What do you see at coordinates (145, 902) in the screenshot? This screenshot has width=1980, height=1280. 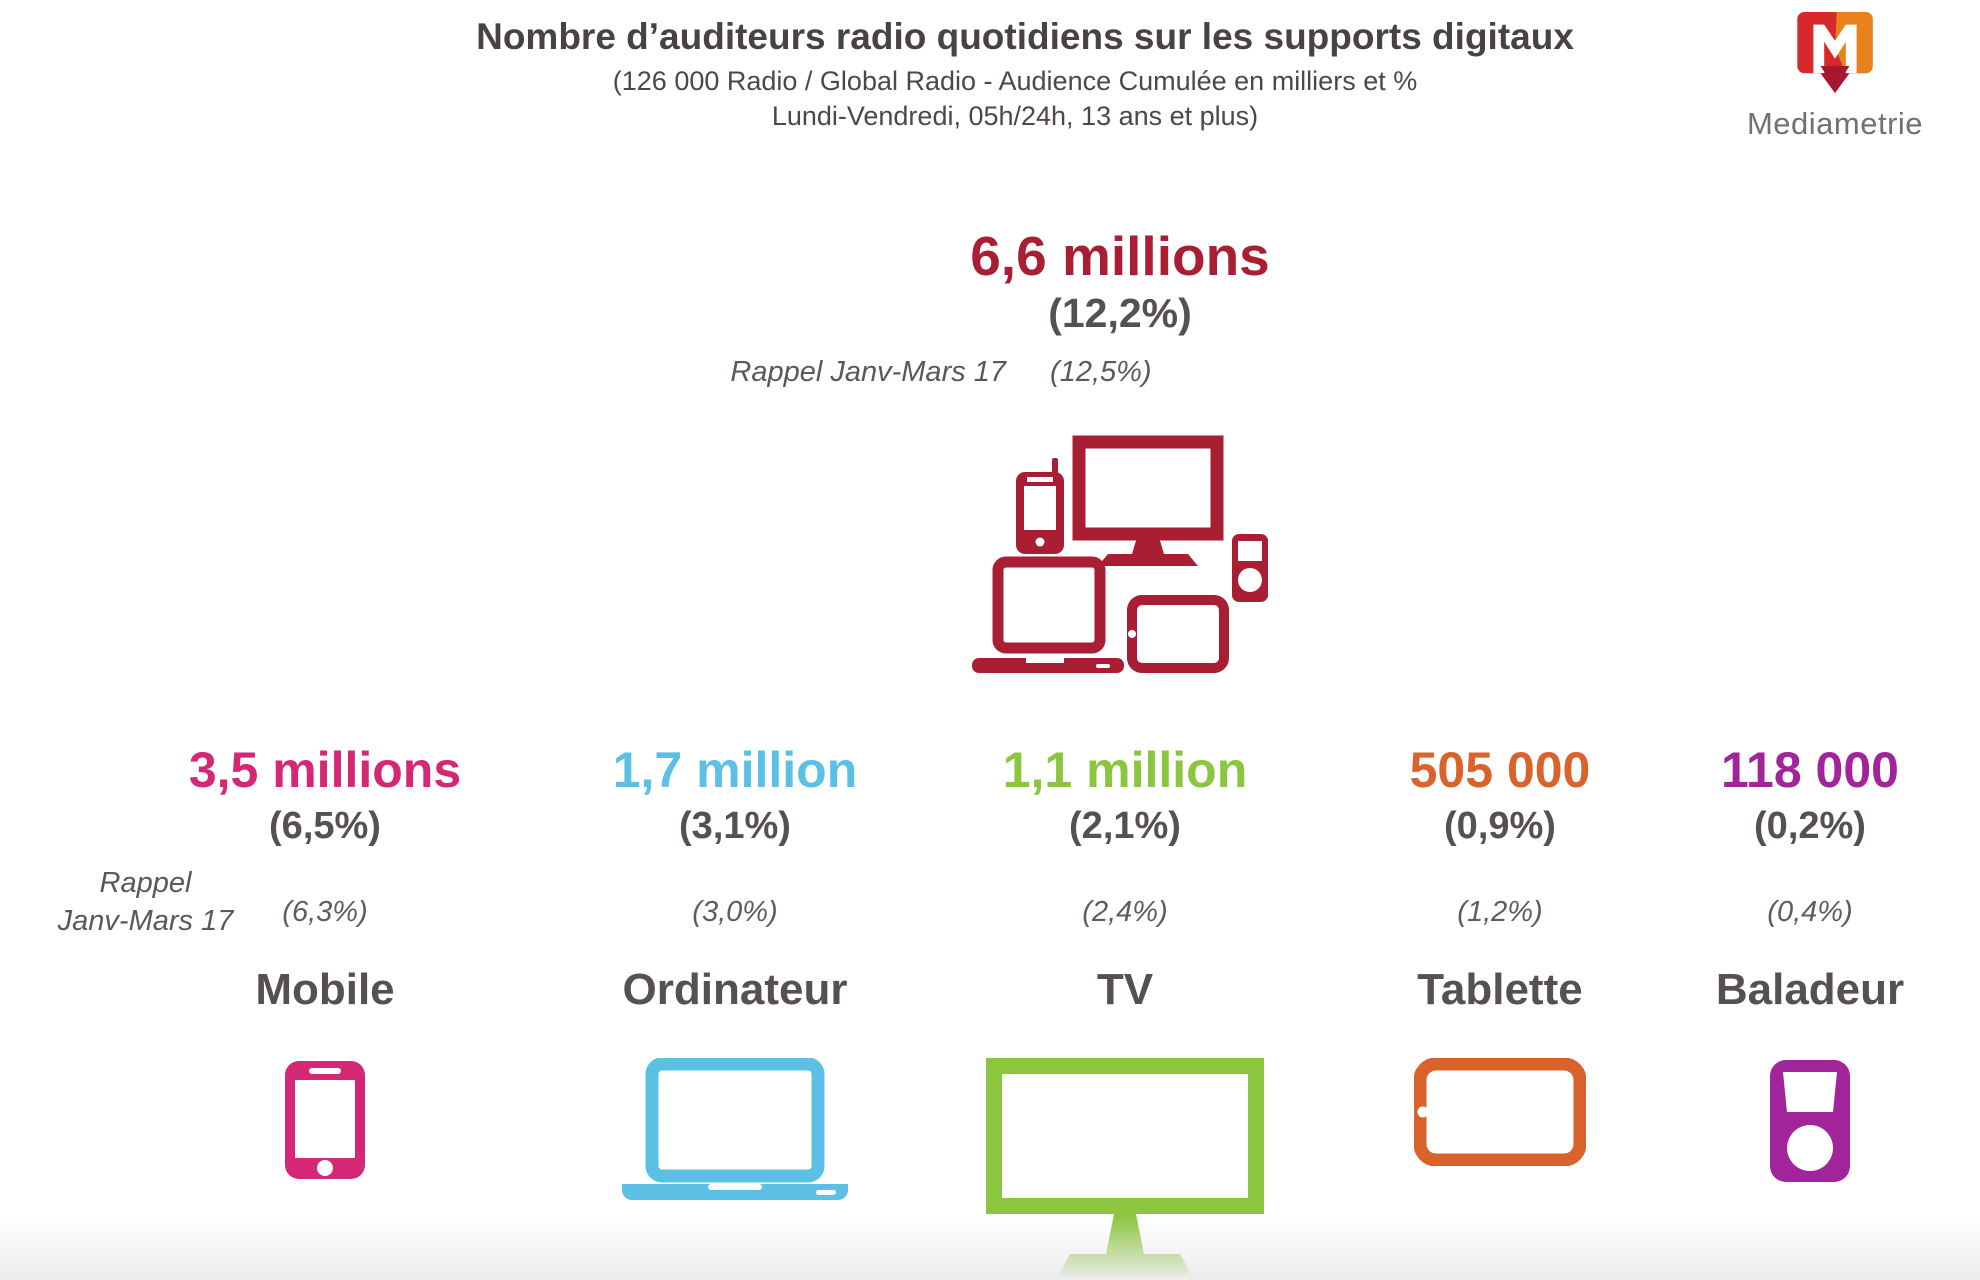 I see `rappel-row-label: Rappel Janv-Mars 17` at bounding box center [145, 902].